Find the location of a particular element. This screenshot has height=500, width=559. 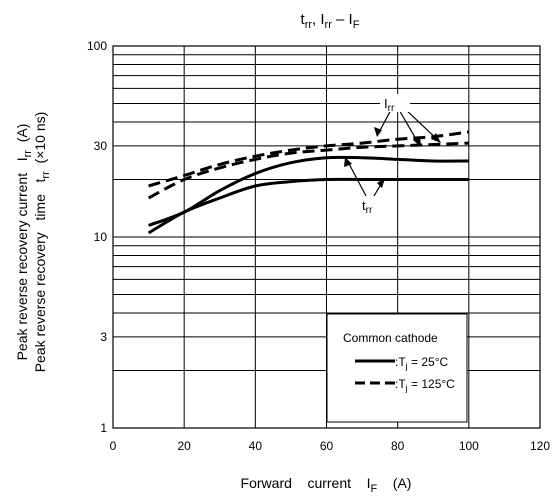

chart-title: trr, Irr – IF is located at coordinates (330, 21).